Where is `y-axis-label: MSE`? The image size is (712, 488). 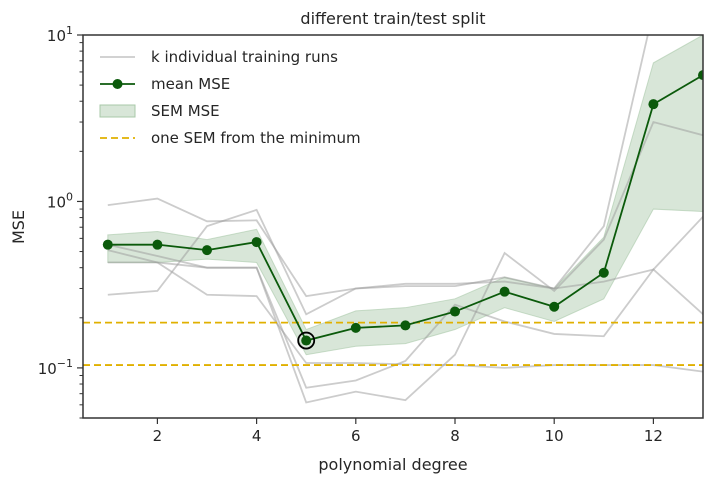 y-axis-label: MSE is located at coordinates (18, 227).